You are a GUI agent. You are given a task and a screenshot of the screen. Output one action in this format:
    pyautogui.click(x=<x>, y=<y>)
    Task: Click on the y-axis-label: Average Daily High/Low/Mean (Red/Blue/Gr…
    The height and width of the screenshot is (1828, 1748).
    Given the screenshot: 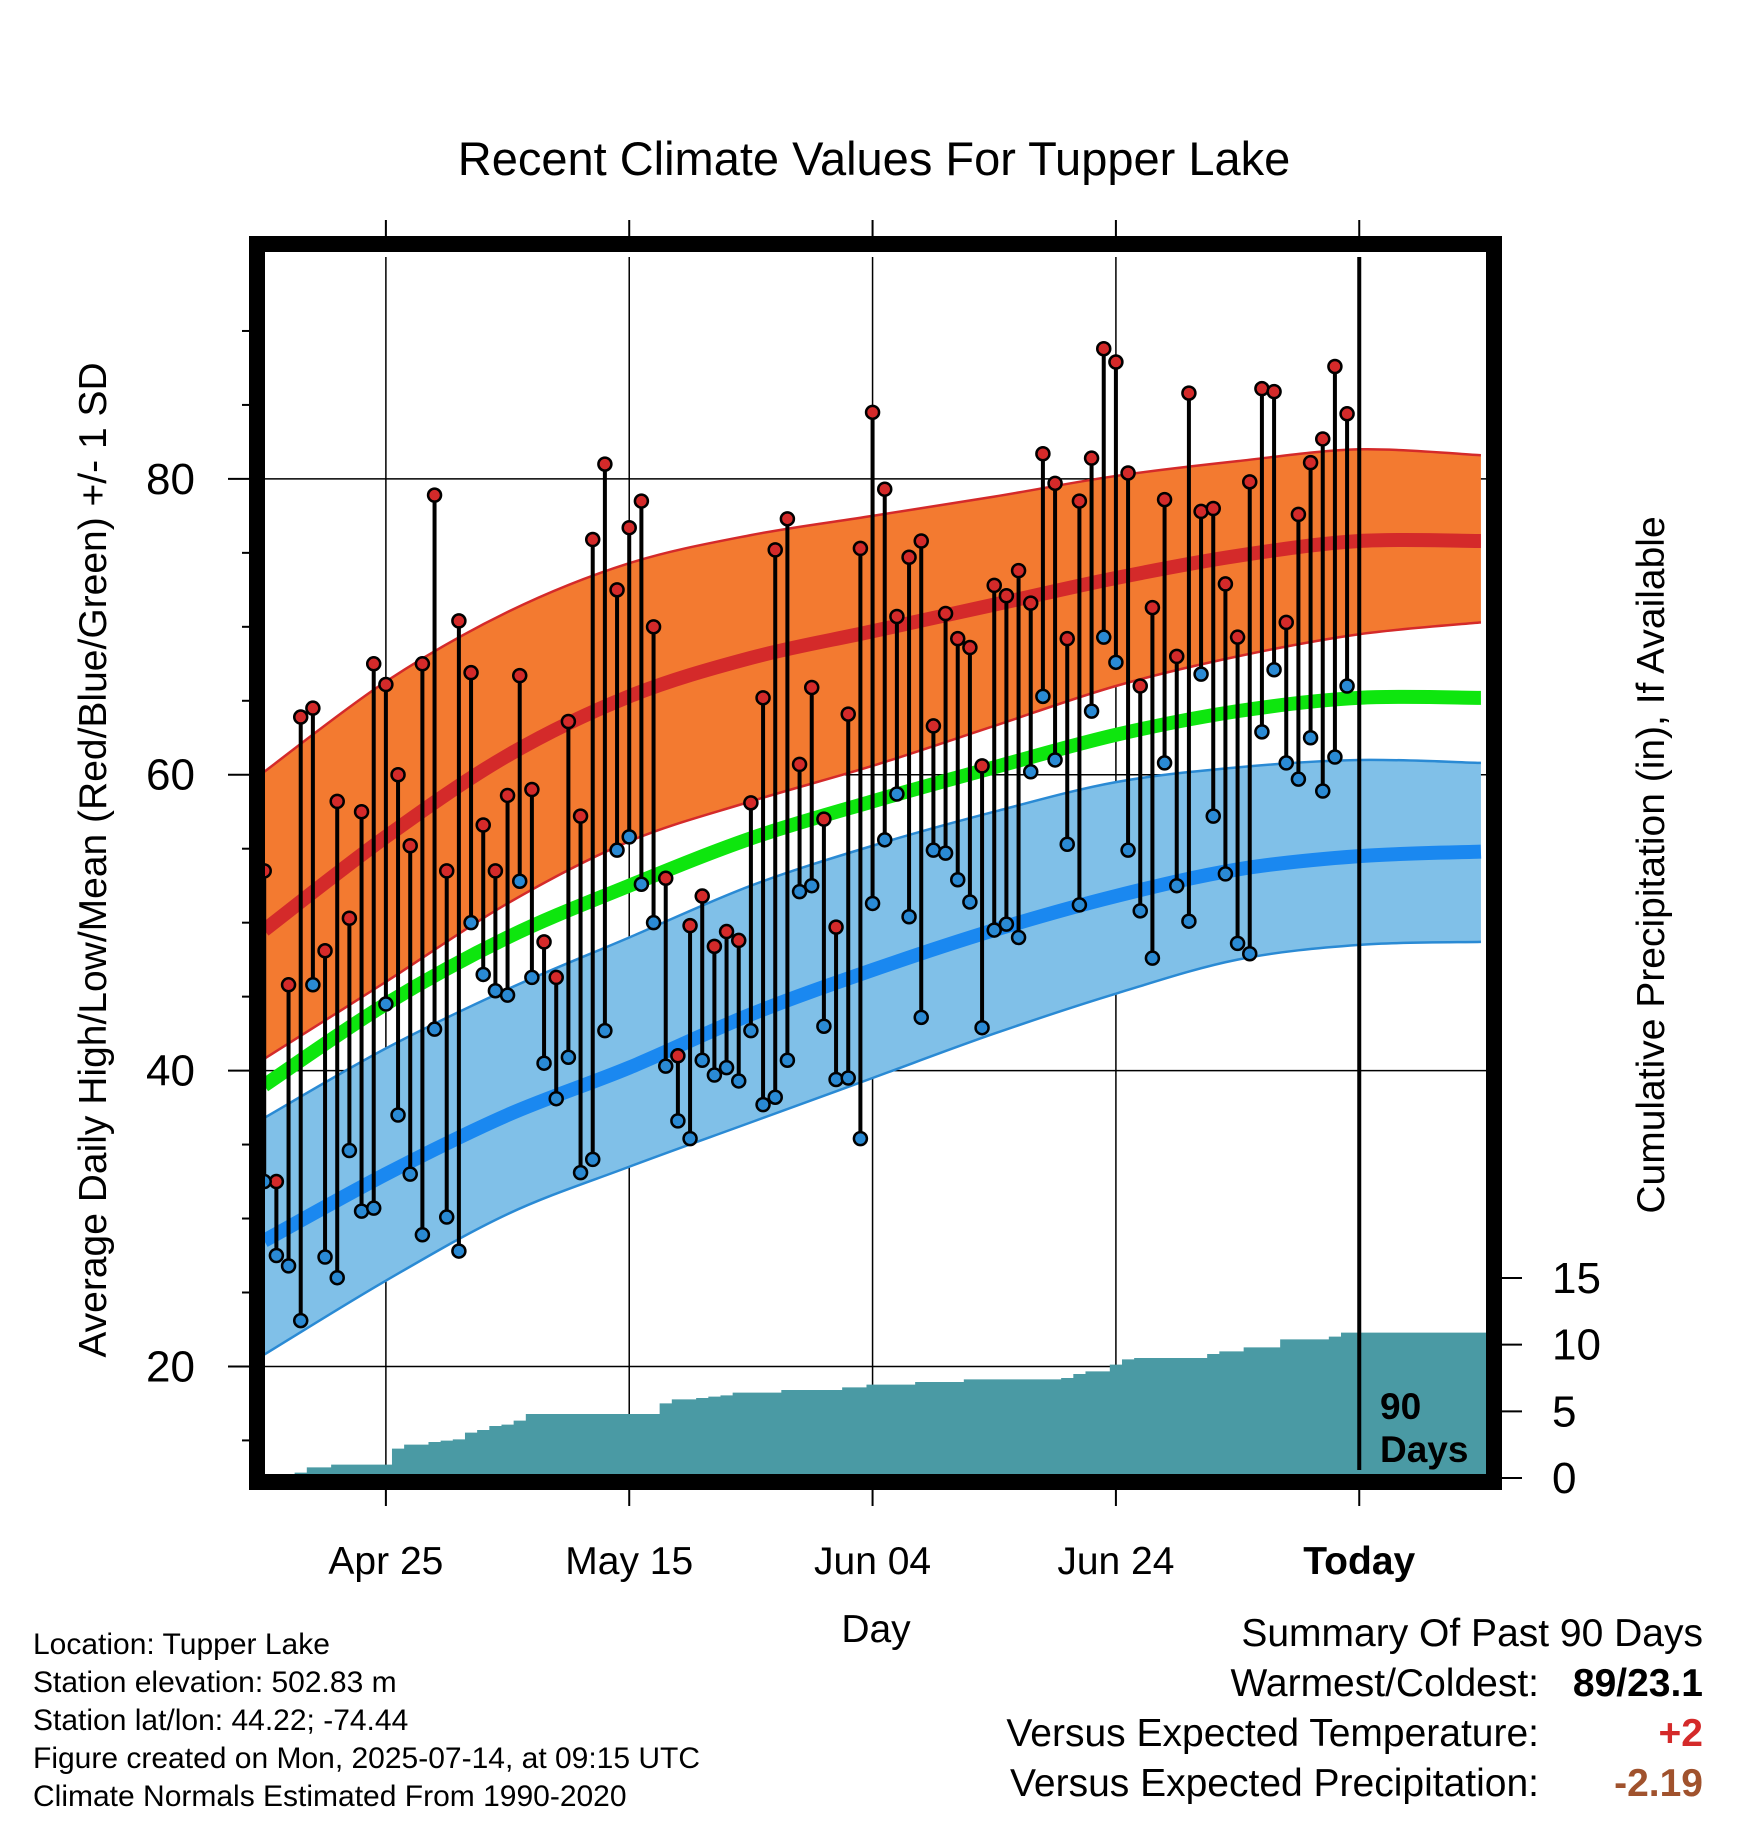 What is the action you would take?
    pyautogui.click(x=93, y=859)
    